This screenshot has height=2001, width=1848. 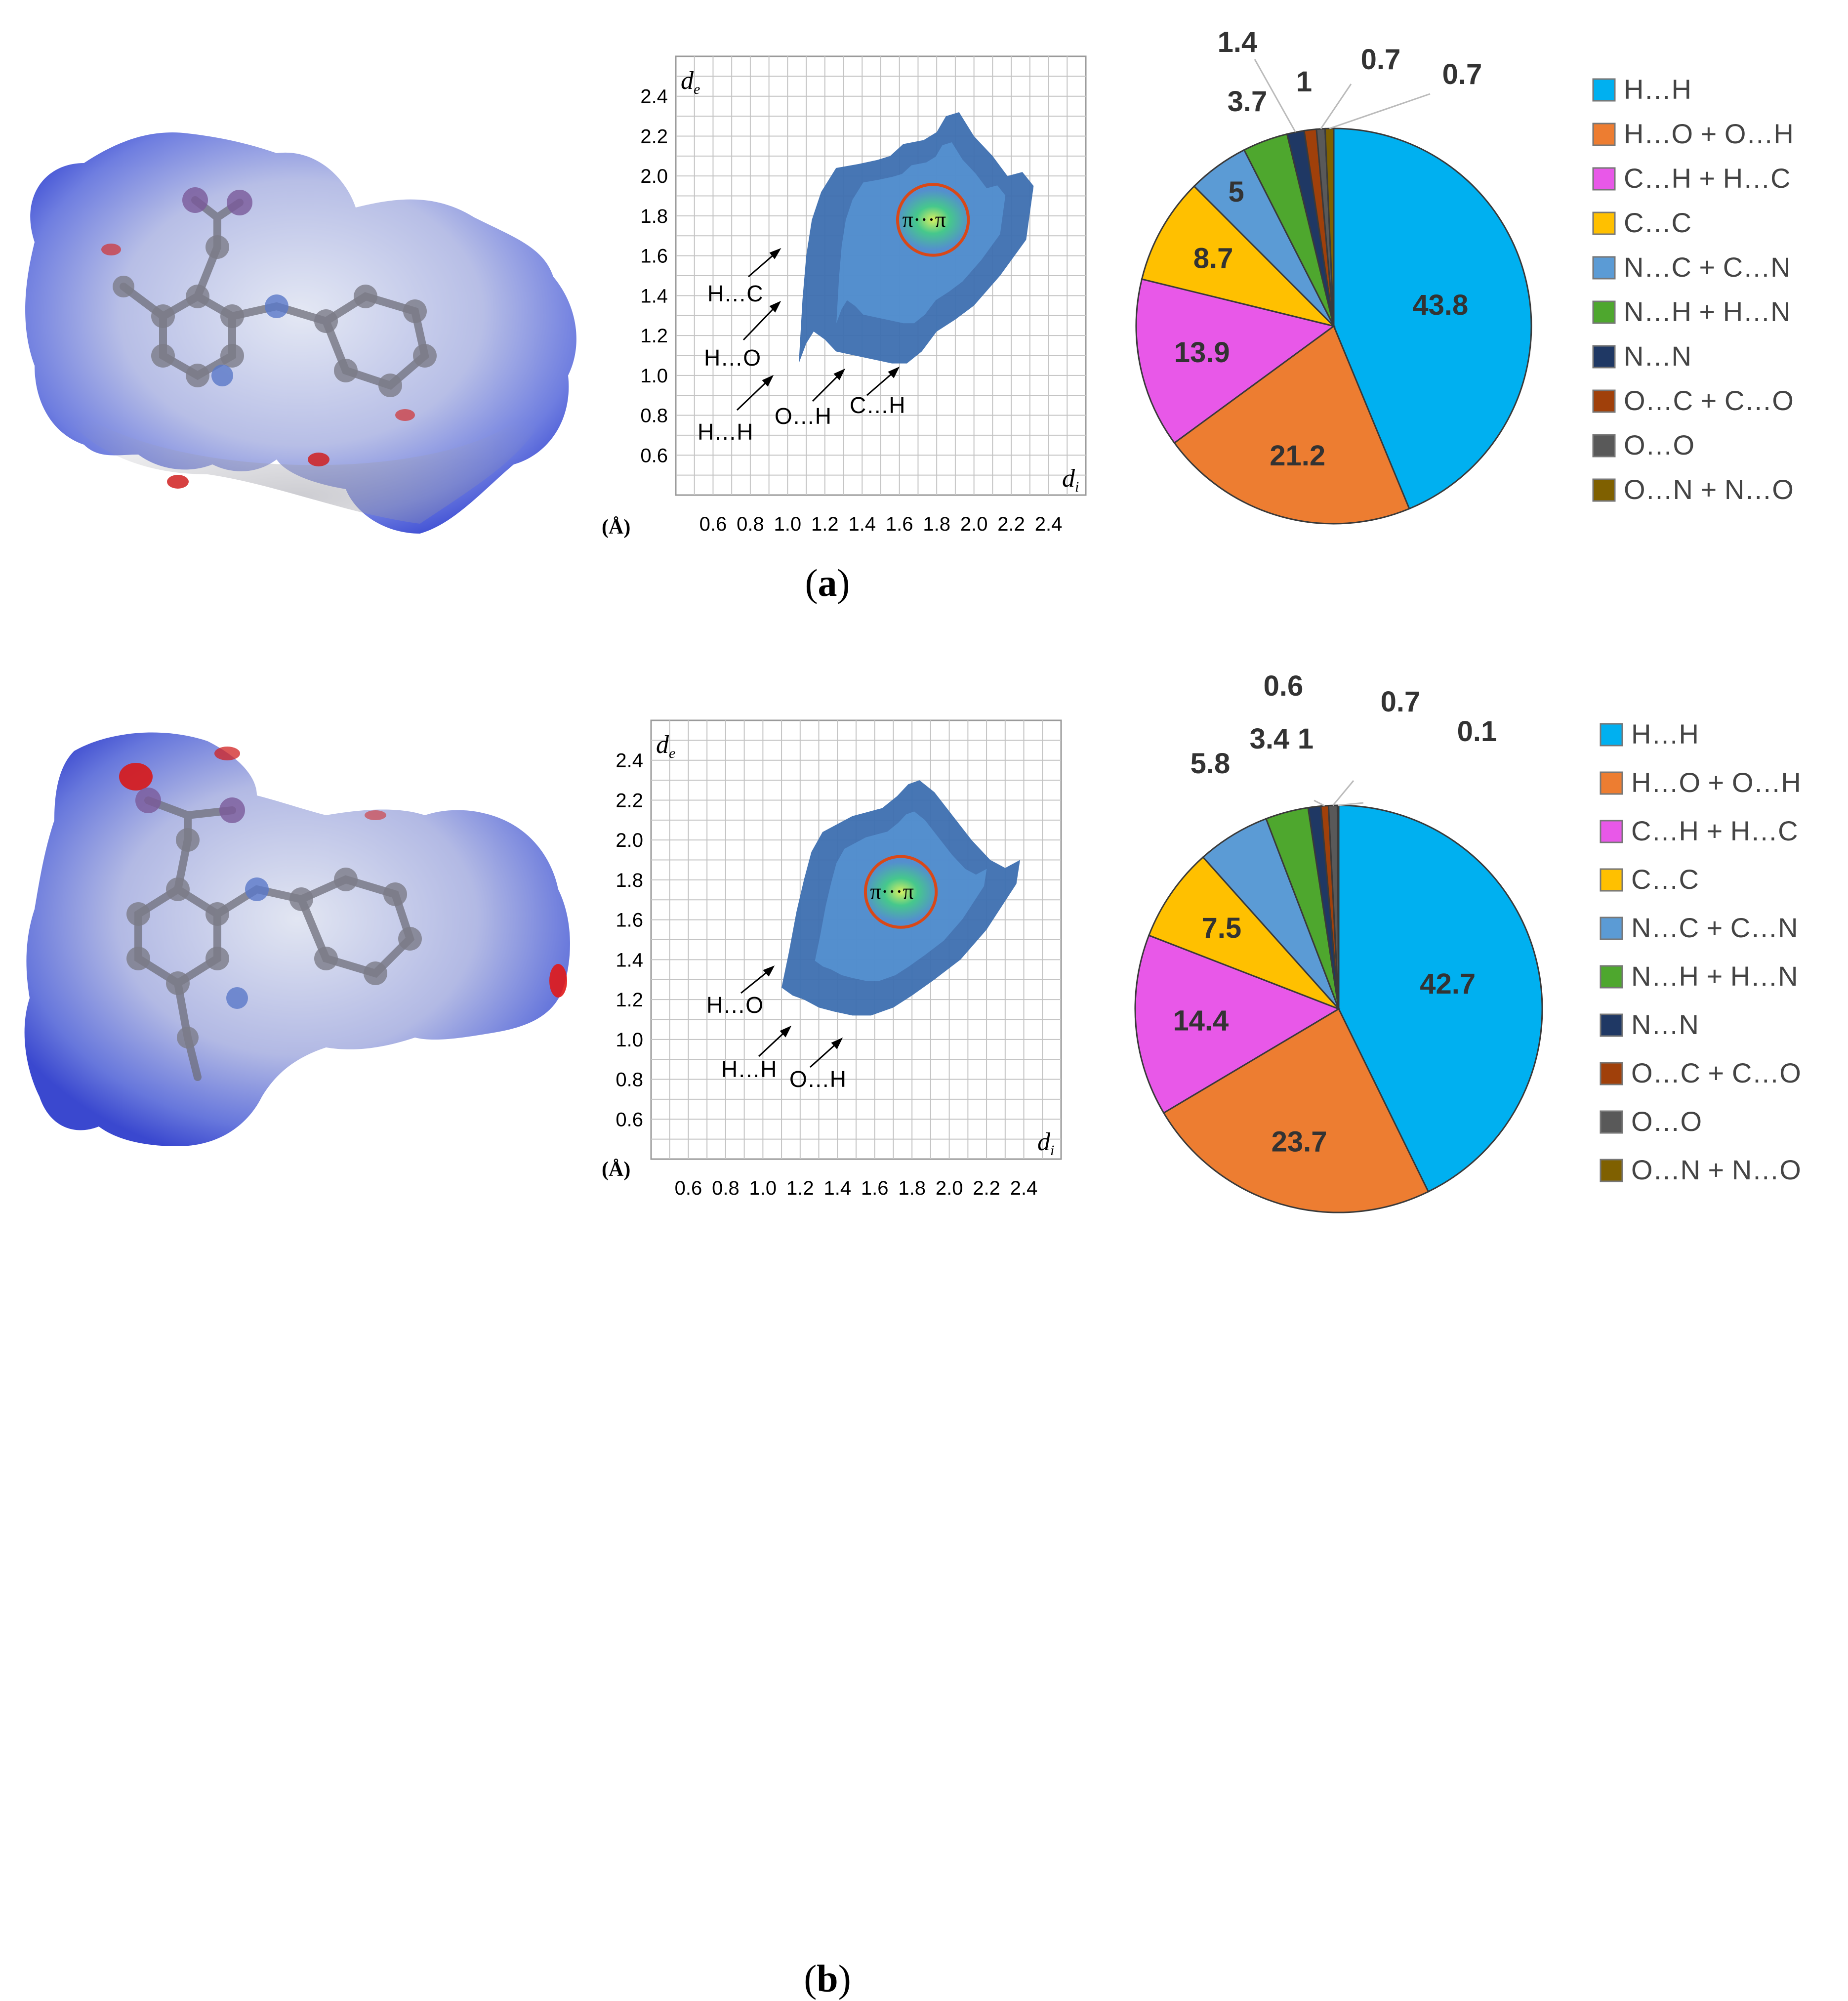 What do you see at coordinates (936, 524) in the screenshot?
I see `x-tick-label: 1.8` at bounding box center [936, 524].